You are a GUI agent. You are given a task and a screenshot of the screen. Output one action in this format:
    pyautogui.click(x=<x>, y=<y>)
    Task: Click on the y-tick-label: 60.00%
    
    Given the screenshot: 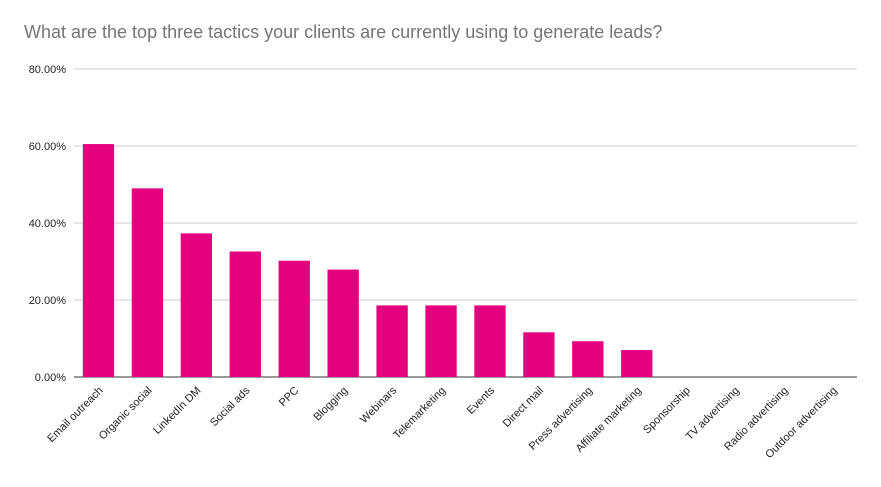 What is the action you would take?
    pyautogui.click(x=48, y=147)
    